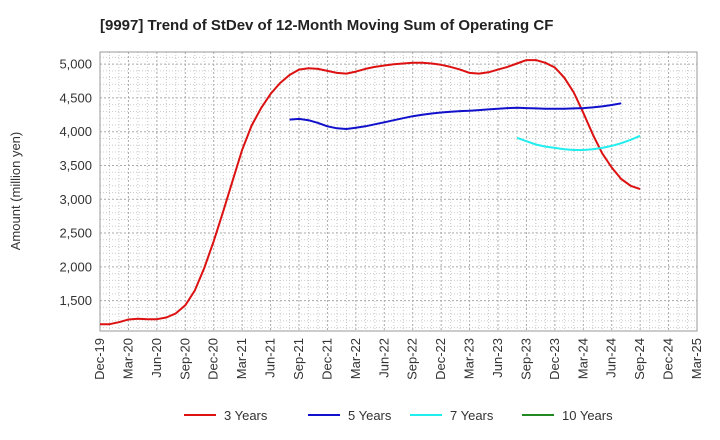 The height and width of the screenshot is (440, 720). Describe the element at coordinates (75, 266) in the screenshot. I see `y-tick-label: 2,000` at that location.